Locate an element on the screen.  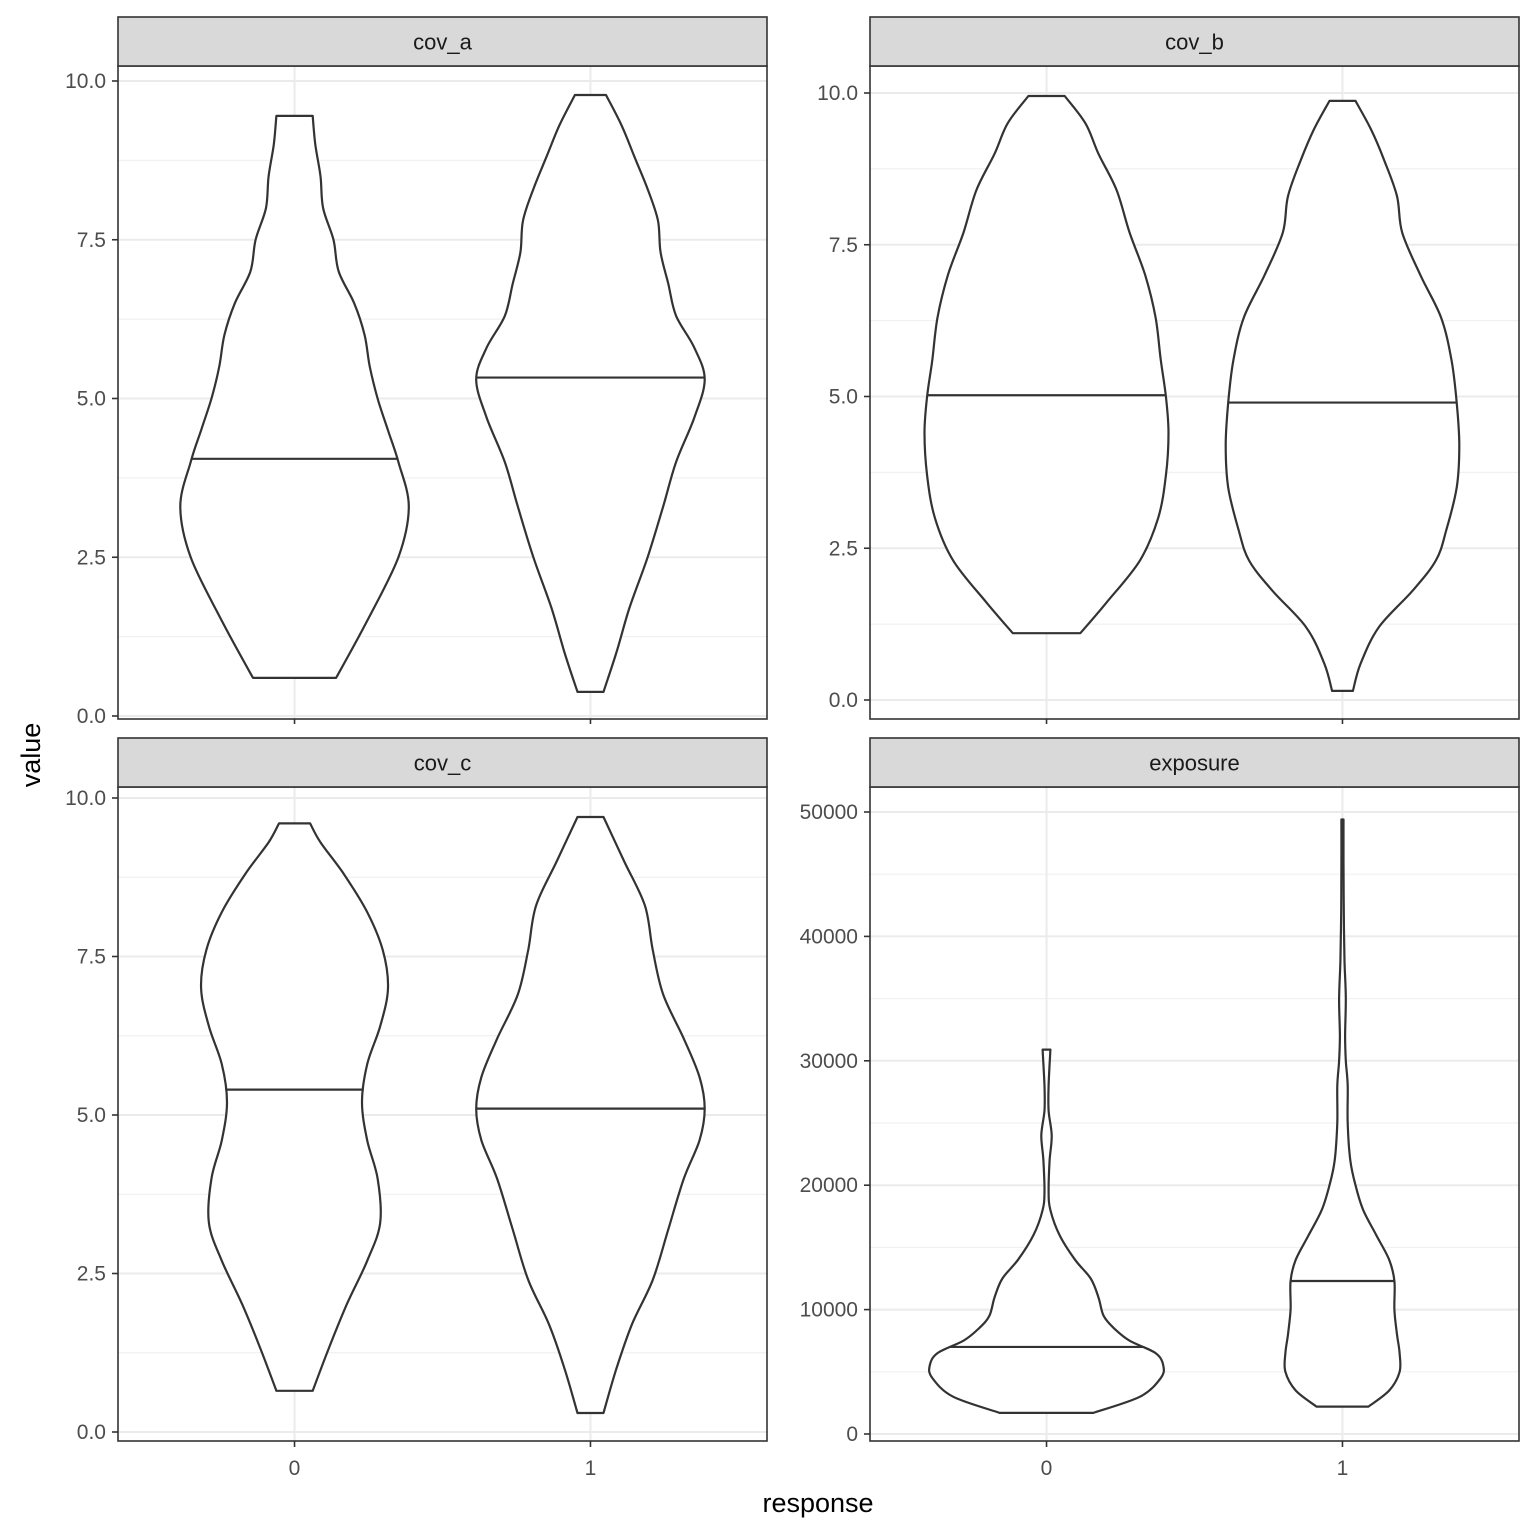
y-tick-label: 40000 is located at coordinates (829, 936).